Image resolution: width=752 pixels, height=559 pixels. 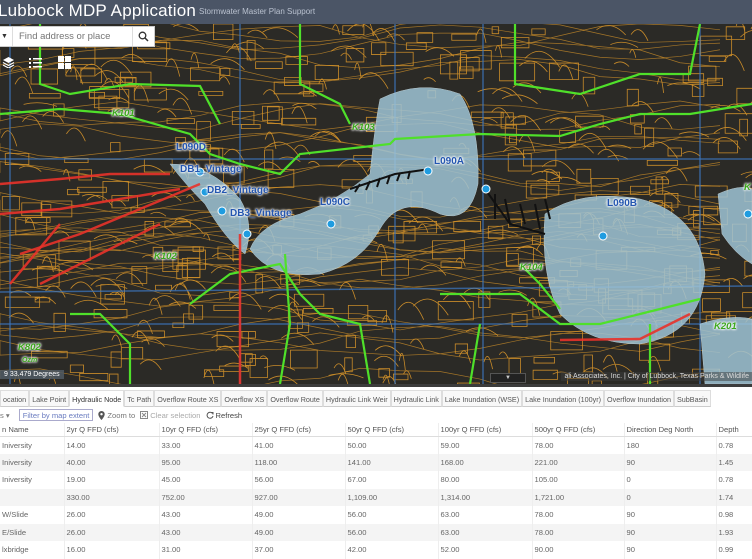 What do you see at coordinates (8, 62) in the screenshot?
I see `layers-icon` at bounding box center [8, 62].